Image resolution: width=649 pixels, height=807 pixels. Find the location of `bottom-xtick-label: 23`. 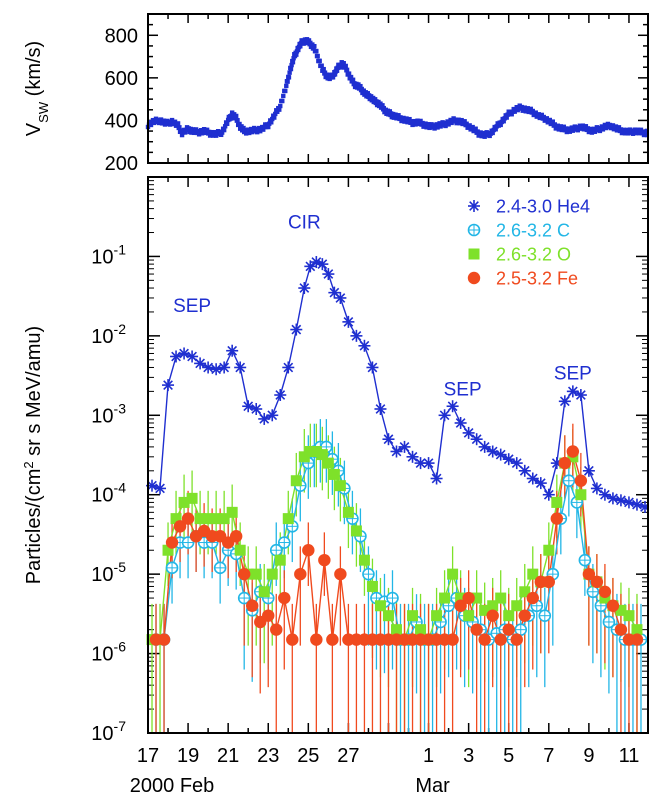

bottom-xtick-label: 23 is located at coordinates (268, 756).